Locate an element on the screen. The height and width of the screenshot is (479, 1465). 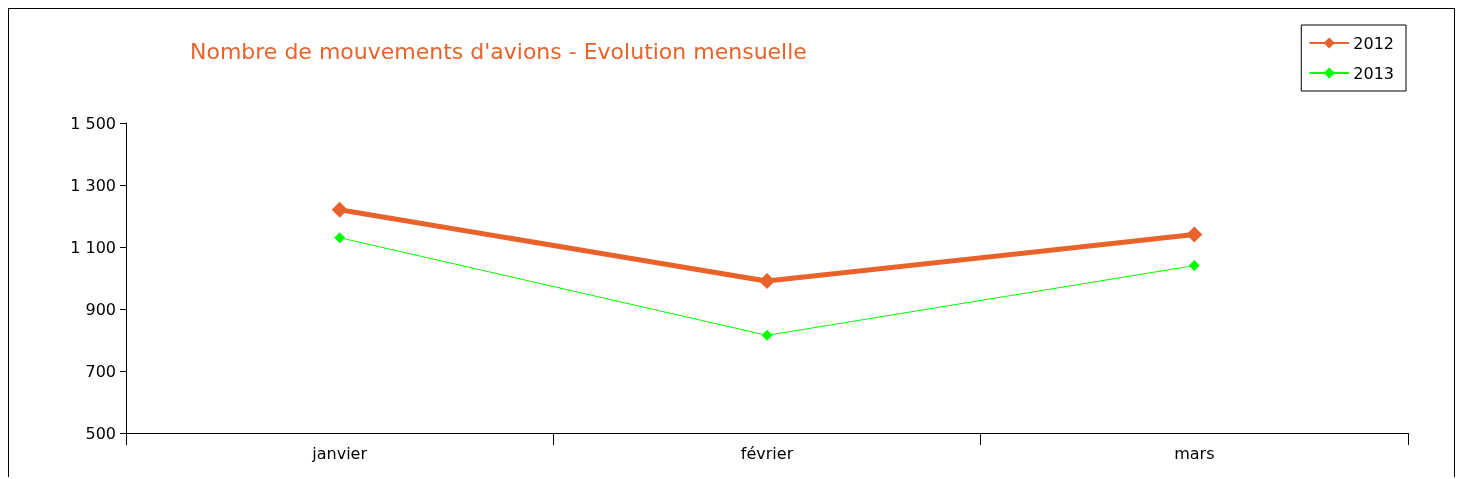
x-tick-label: janvier is located at coordinates (339, 453).